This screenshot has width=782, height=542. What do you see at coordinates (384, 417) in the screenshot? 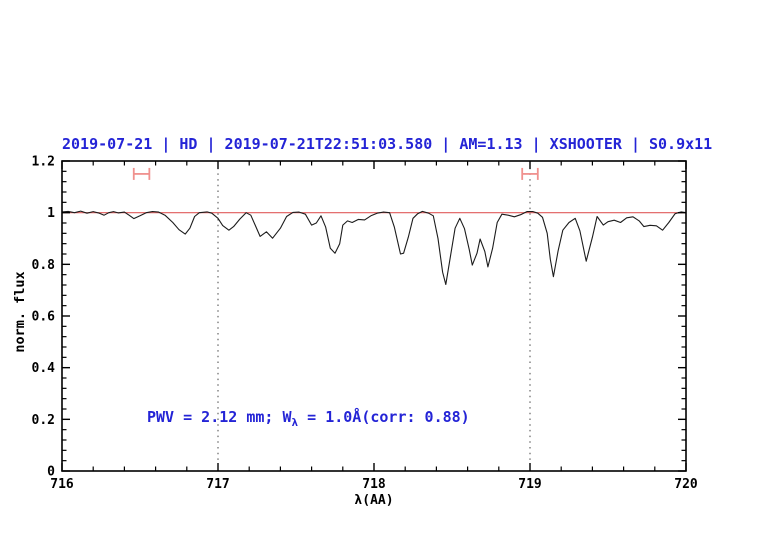
I see `annotation-post: = 1.0Å(corr: 0.88)` at bounding box center [384, 417].